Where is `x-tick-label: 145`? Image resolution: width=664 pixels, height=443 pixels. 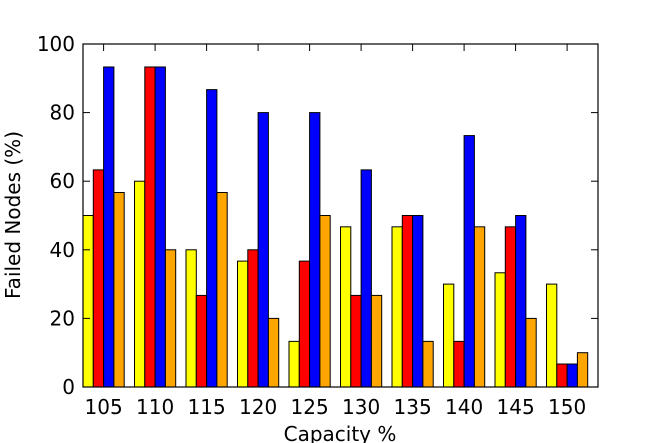
x-tick-label: 145 is located at coordinates (516, 407).